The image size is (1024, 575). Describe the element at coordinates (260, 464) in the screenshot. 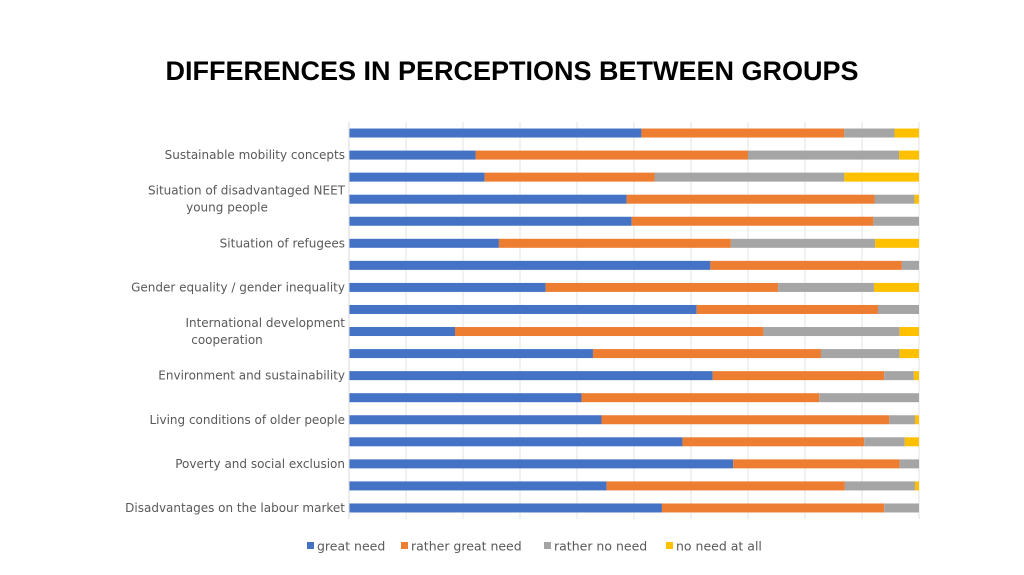

I see `category-label: Poverty and social exclusion` at that location.